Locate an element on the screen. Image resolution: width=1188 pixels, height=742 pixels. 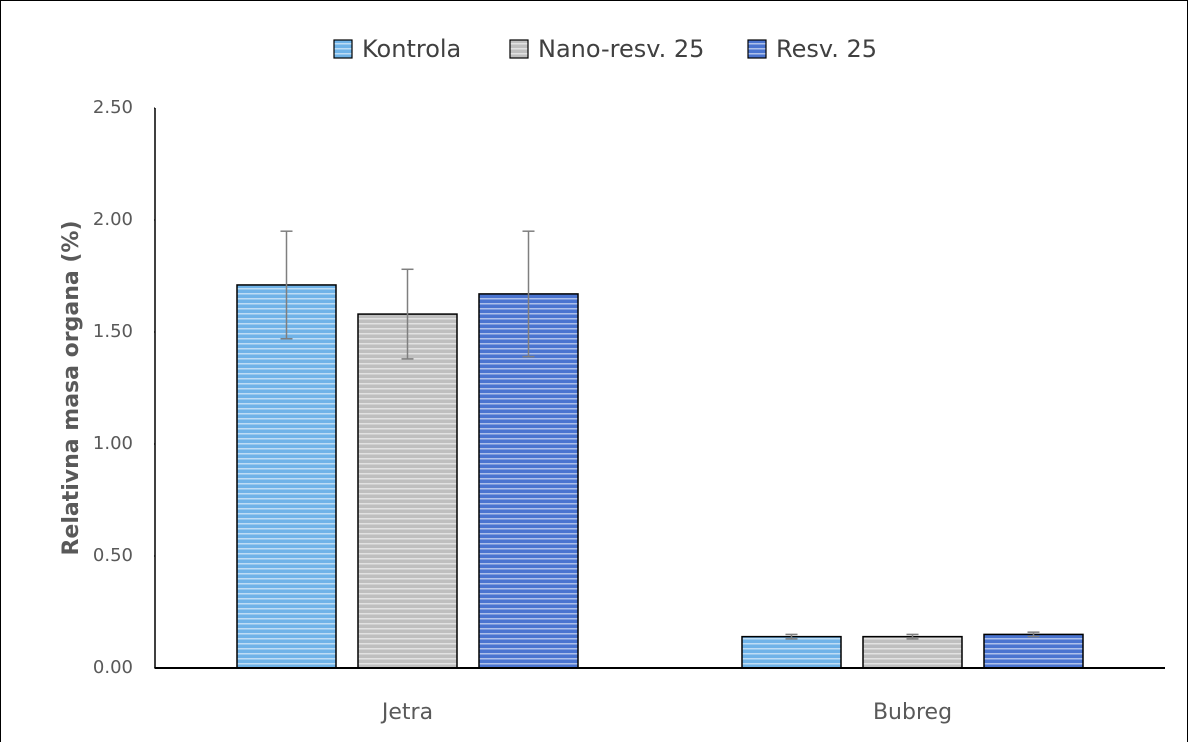
y-axis-label: Relativna masa organa (%) is located at coordinates (71, 387).